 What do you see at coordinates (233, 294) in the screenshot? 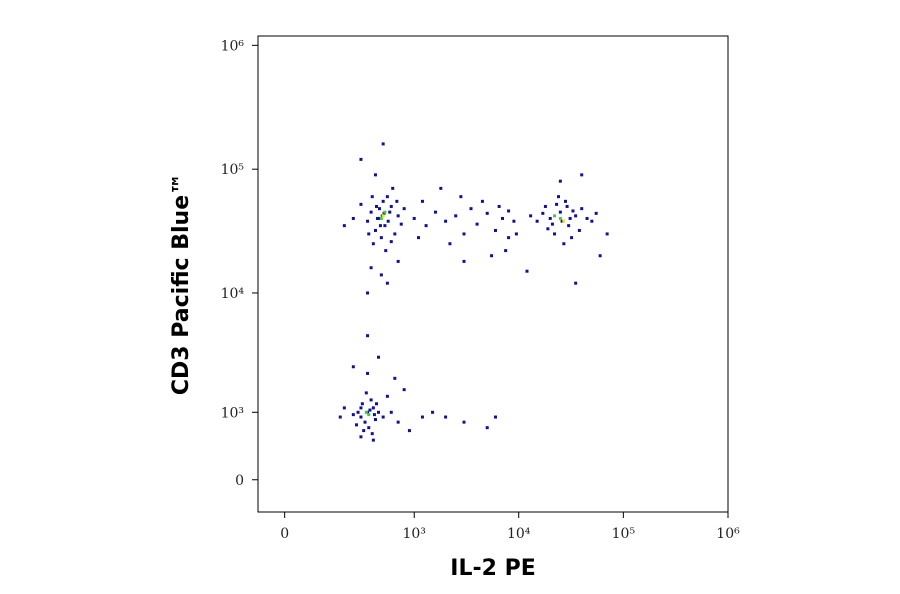
I see `y-tick-label: 10⁴` at bounding box center [233, 294].